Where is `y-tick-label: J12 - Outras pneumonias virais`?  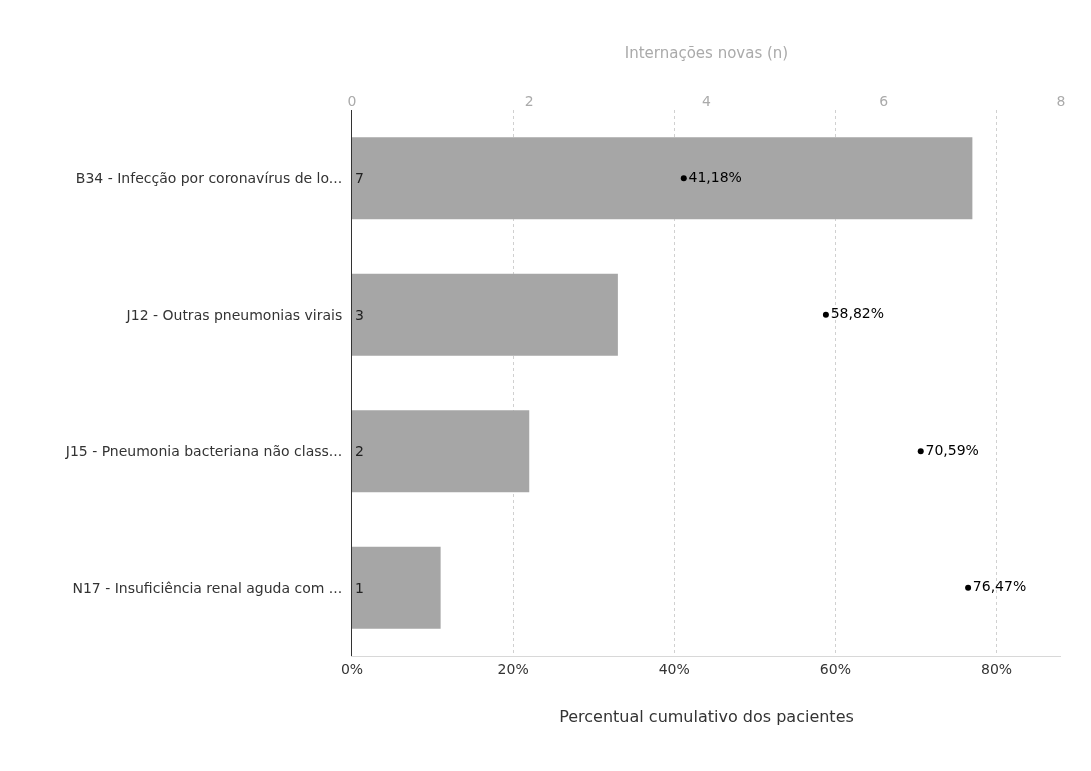
y-tick-label: J12 - Outras pneumonias virais is located at coordinates (234, 314).